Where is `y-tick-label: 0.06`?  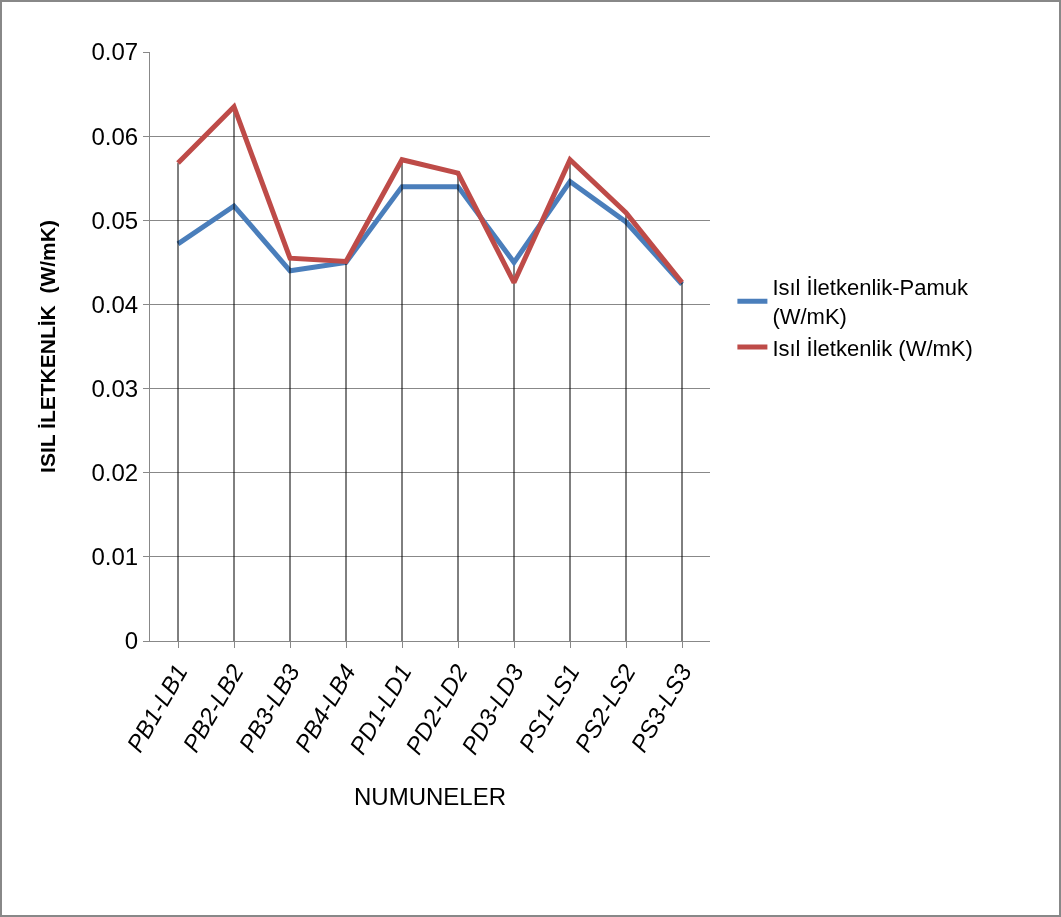
y-tick-label: 0.06 is located at coordinates (115, 136).